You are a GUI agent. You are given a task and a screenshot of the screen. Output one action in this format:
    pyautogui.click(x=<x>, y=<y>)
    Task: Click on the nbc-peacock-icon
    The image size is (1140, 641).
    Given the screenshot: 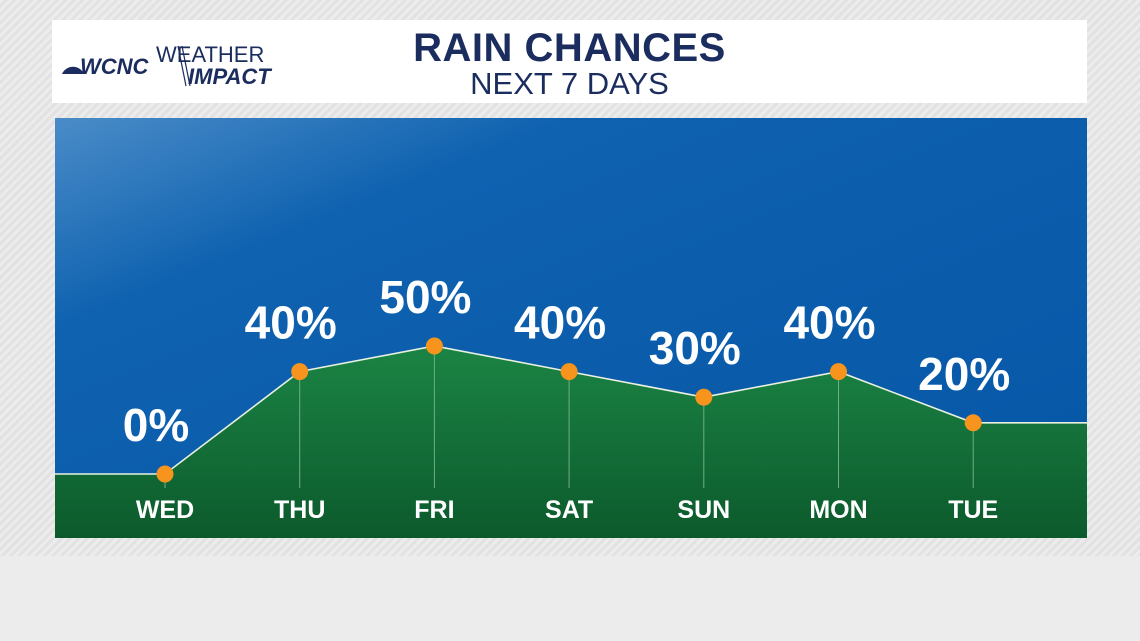 What is the action you would take?
    pyautogui.click(x=73, y=70)
    